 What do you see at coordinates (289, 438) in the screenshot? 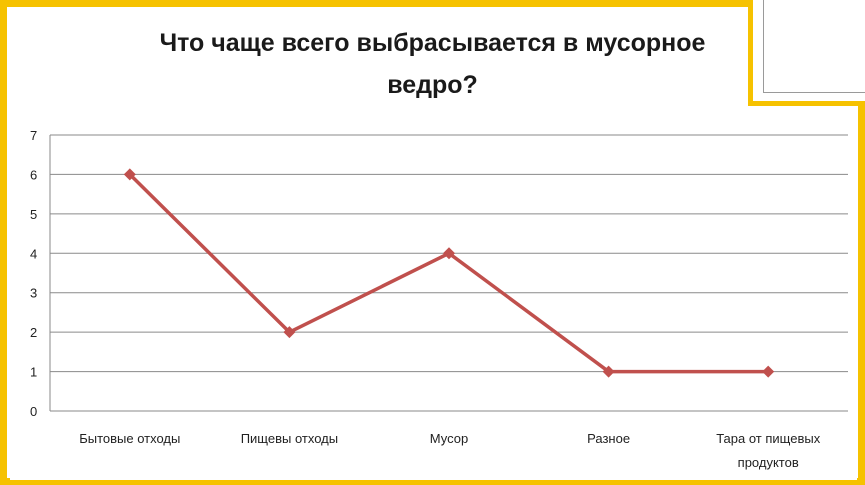
I see `x-tick-label: Пищевы отходы` at bounding box center [289, 438].